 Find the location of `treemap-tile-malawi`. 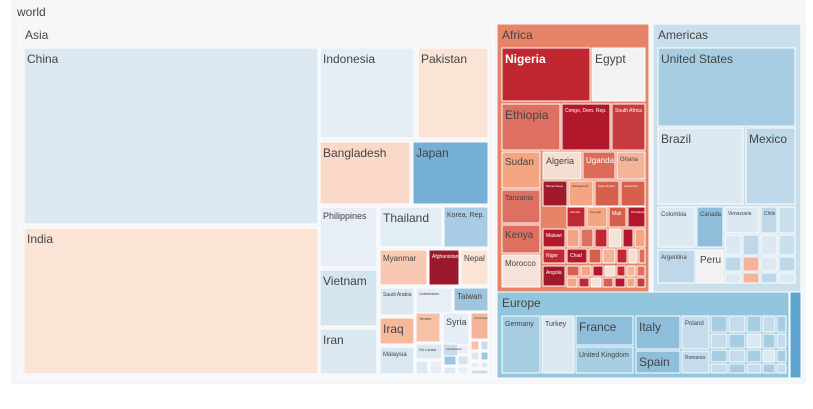

treemap-tile-malawi is located at coordinates (554, 238).